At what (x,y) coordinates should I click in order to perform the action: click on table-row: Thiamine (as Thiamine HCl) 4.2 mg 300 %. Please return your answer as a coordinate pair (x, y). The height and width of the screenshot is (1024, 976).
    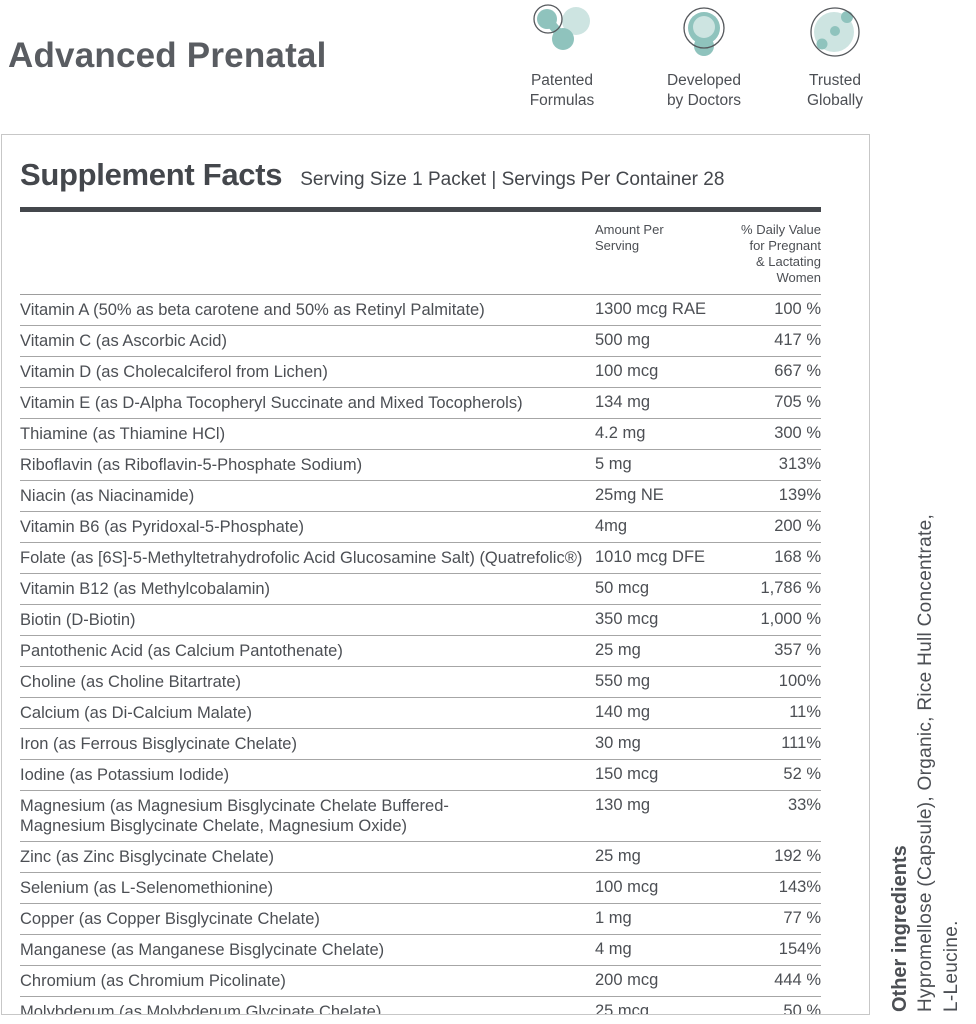
    Looking at the image, I should click on (420, 434).